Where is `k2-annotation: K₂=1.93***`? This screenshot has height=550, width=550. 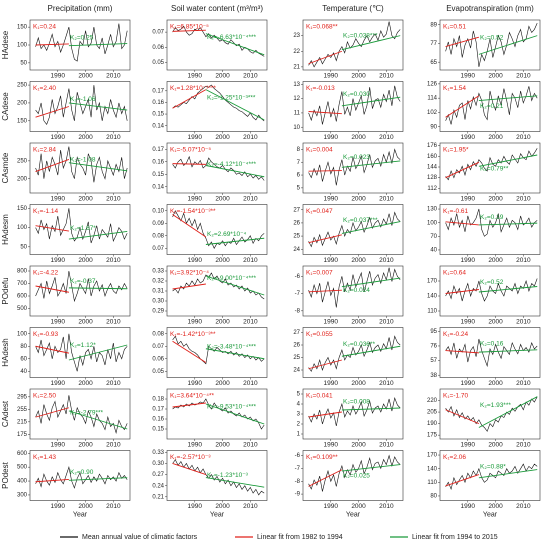
k2-annotation: K₂=1.93*** is located at coordinates (495, 405).